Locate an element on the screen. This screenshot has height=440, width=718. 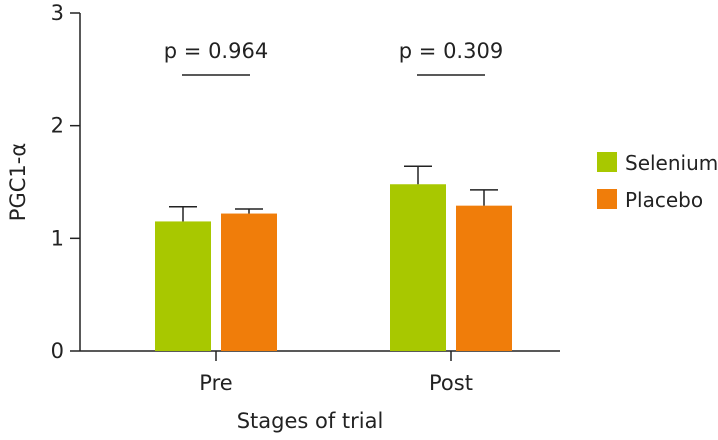
legend-label-placebo: Placebo is located at coordinates (664, 200).